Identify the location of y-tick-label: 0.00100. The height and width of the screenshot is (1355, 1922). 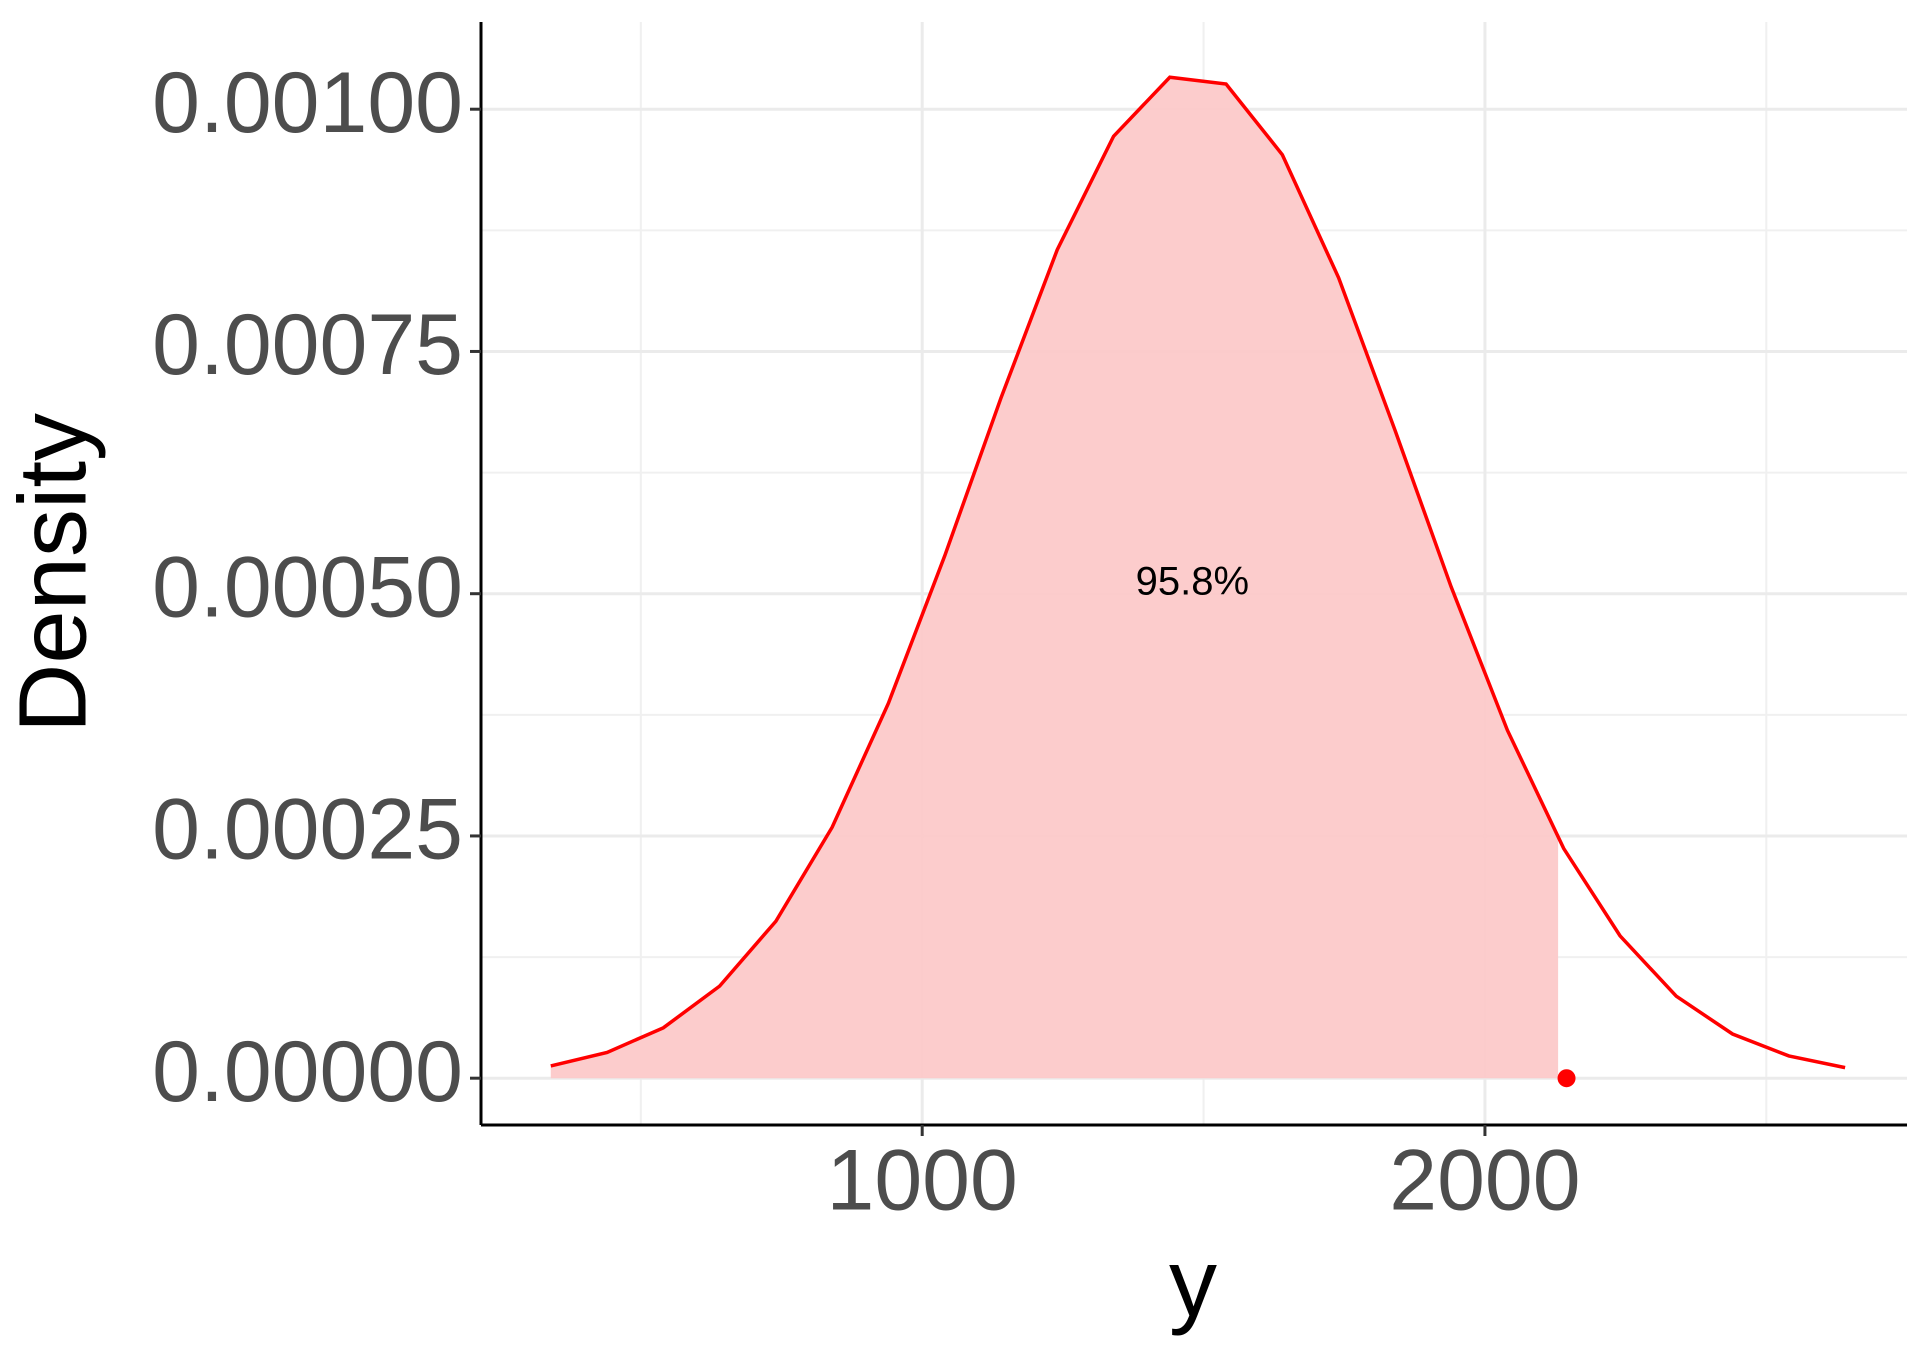
(307, 103).